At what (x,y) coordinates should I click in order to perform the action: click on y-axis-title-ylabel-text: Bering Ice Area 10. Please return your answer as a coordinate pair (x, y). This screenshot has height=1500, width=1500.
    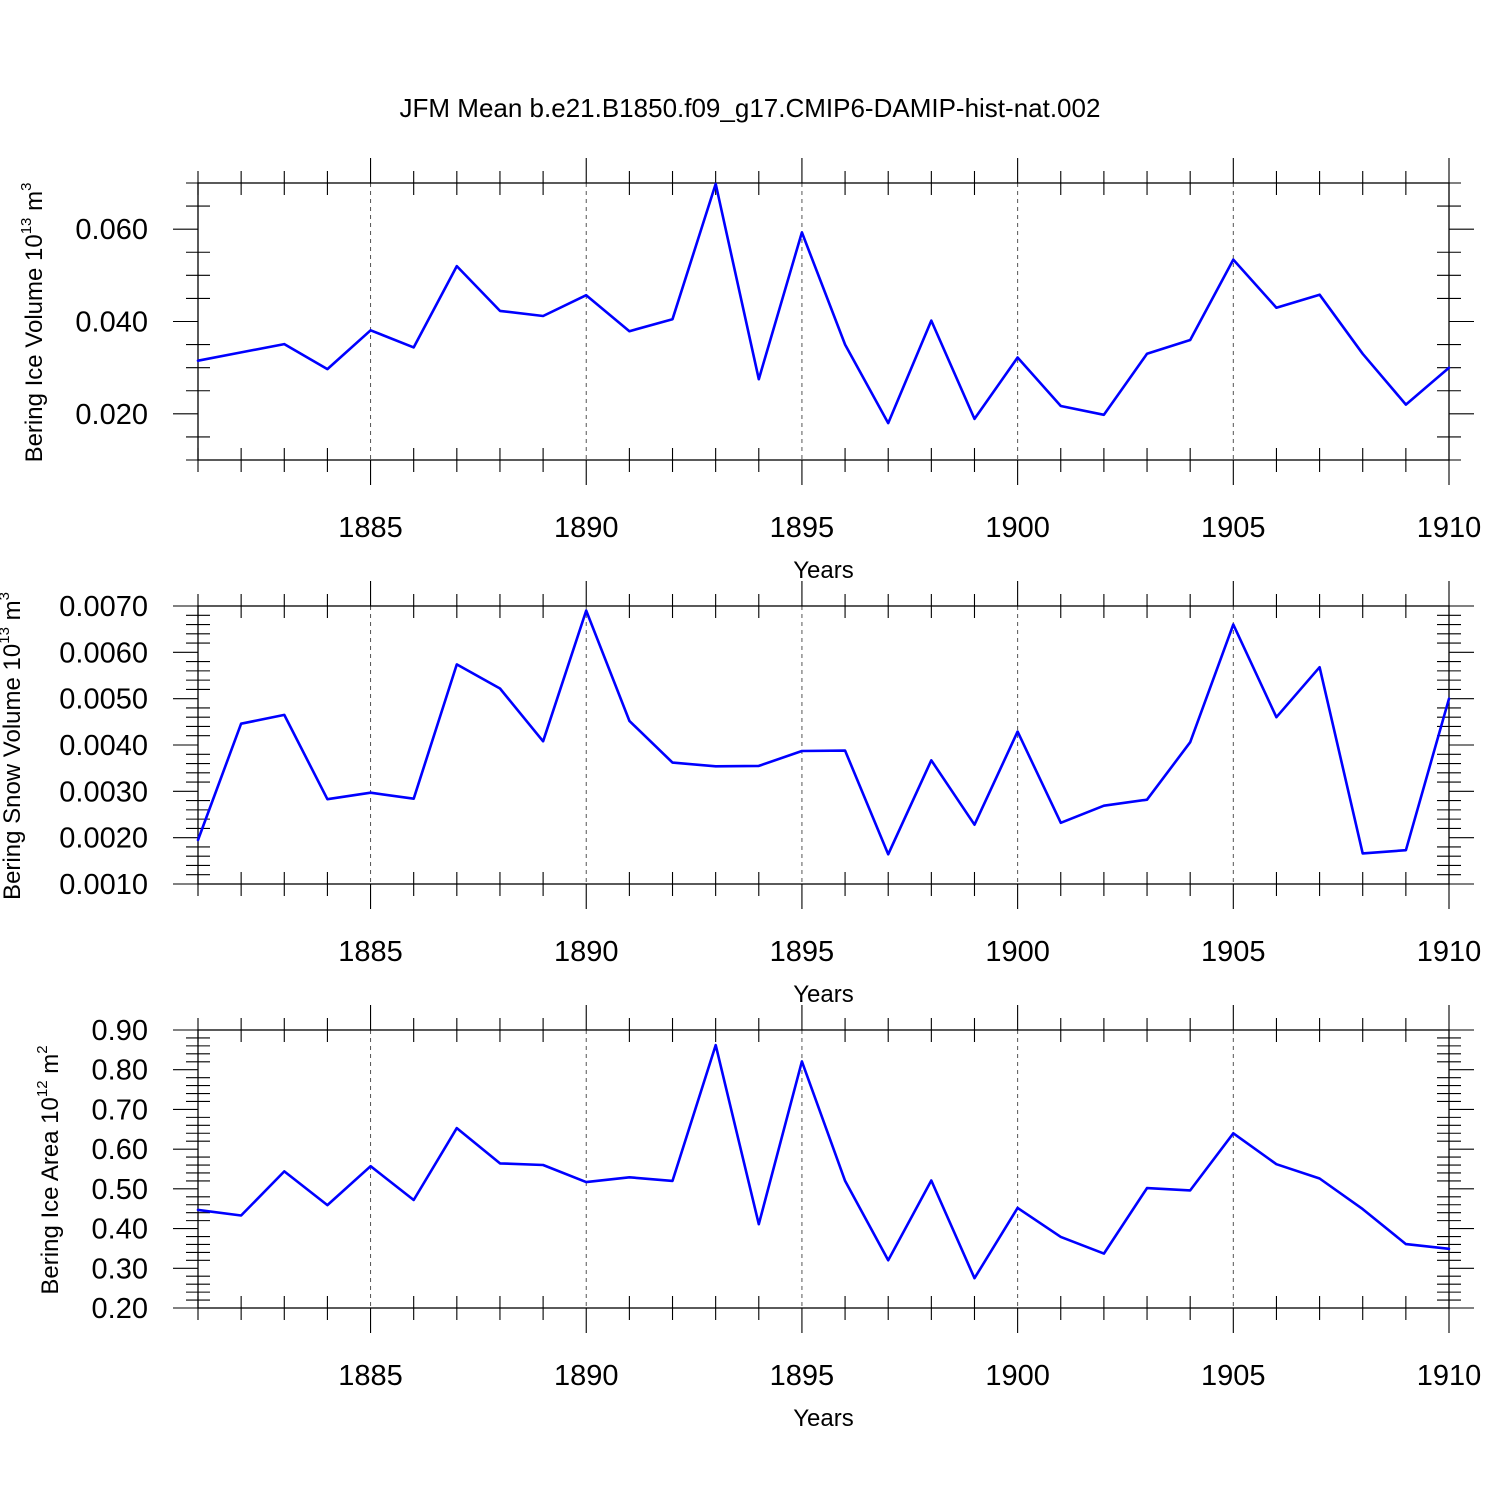
    Looking at the image, I should click on (50, 1195).